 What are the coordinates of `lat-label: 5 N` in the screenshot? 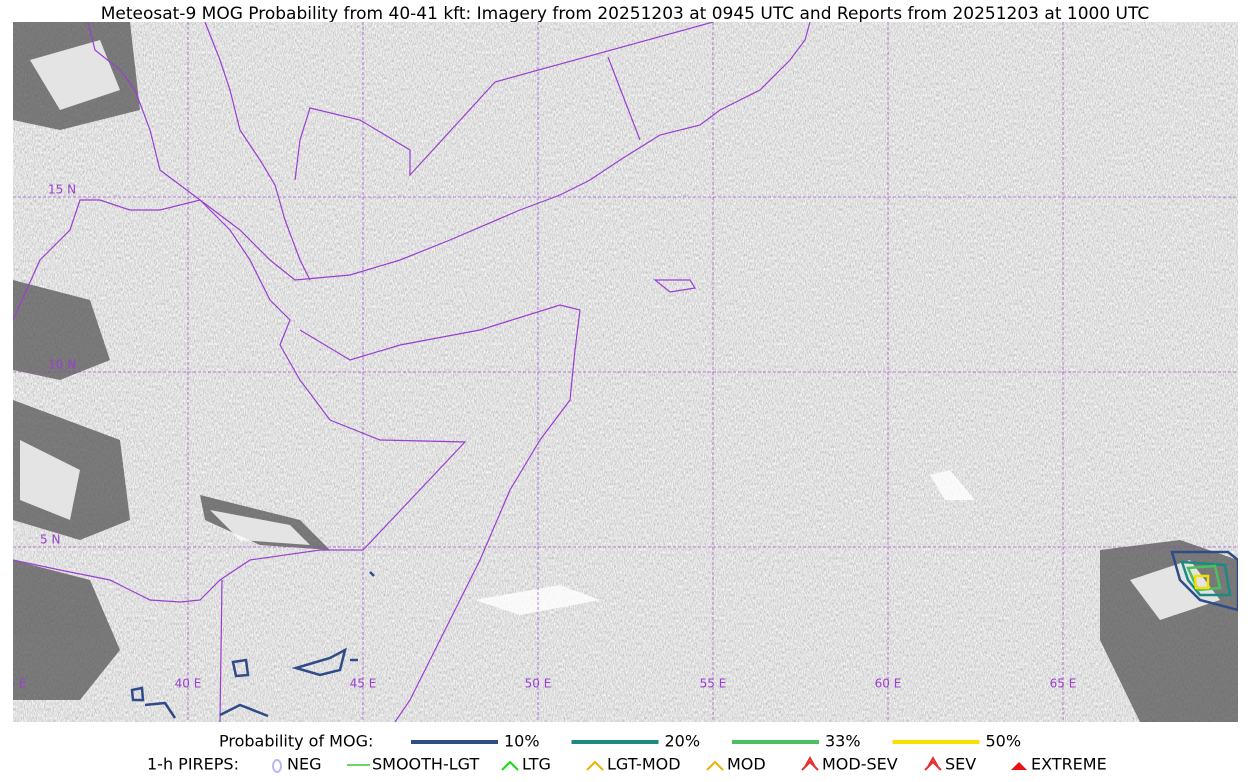 It's located at (50, 540).